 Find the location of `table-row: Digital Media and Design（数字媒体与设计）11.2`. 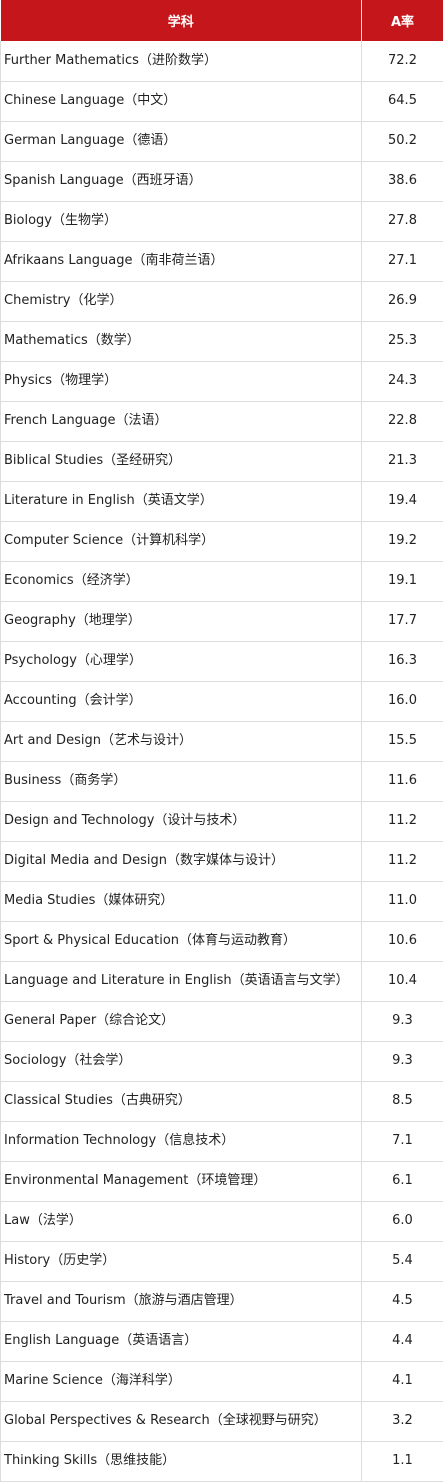

table-row: Digital Media and Design（数字媒体与设计）11.2 is located at coordinates (222, 861).